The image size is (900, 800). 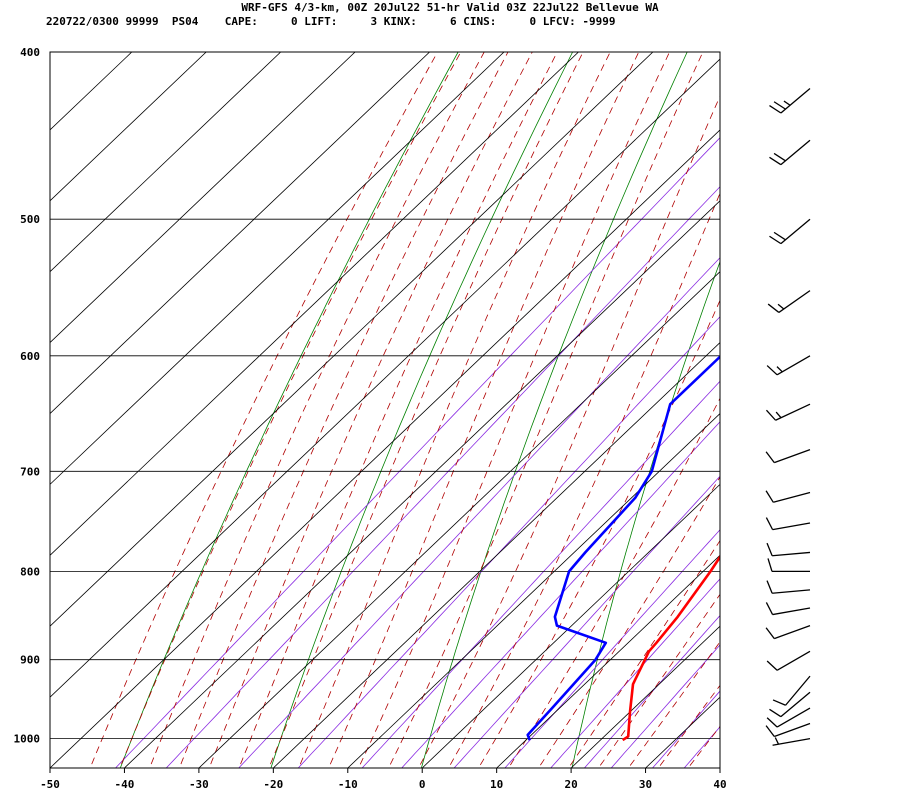 I want to click on x-axis-ticks: -50 -40 -30 -20 -10 0 10 20 30 40, so click(x=383, y=779).